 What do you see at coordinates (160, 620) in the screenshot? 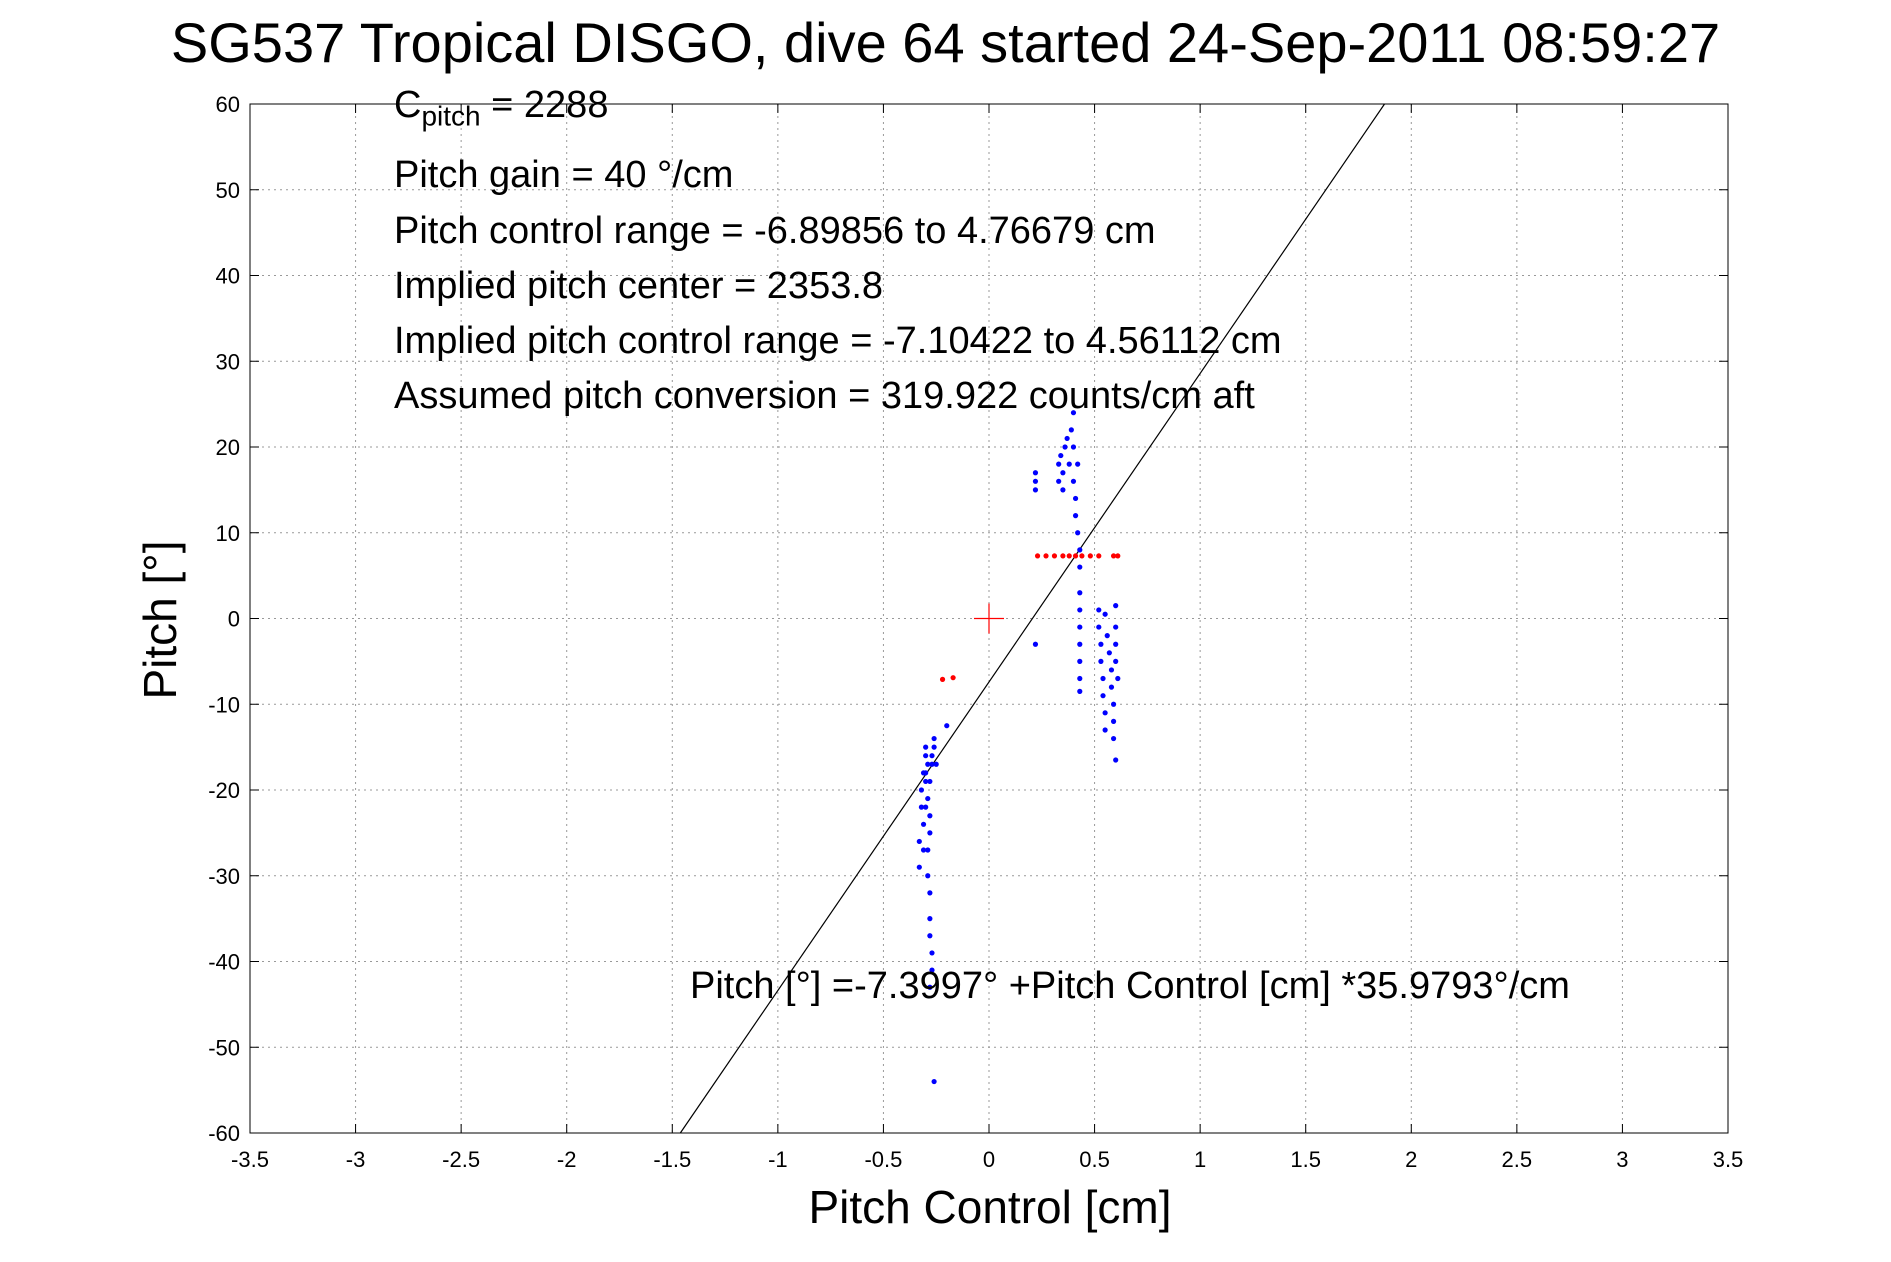
I see `y-axis-label: Pitch [°]` at bounding box center [160, 620].